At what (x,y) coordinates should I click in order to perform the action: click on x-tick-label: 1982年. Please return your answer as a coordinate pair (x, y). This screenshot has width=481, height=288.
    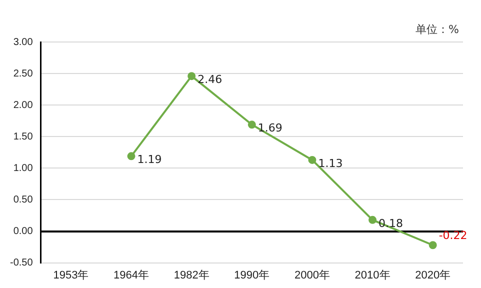
    Looking at the image, I should click on (192, 275).